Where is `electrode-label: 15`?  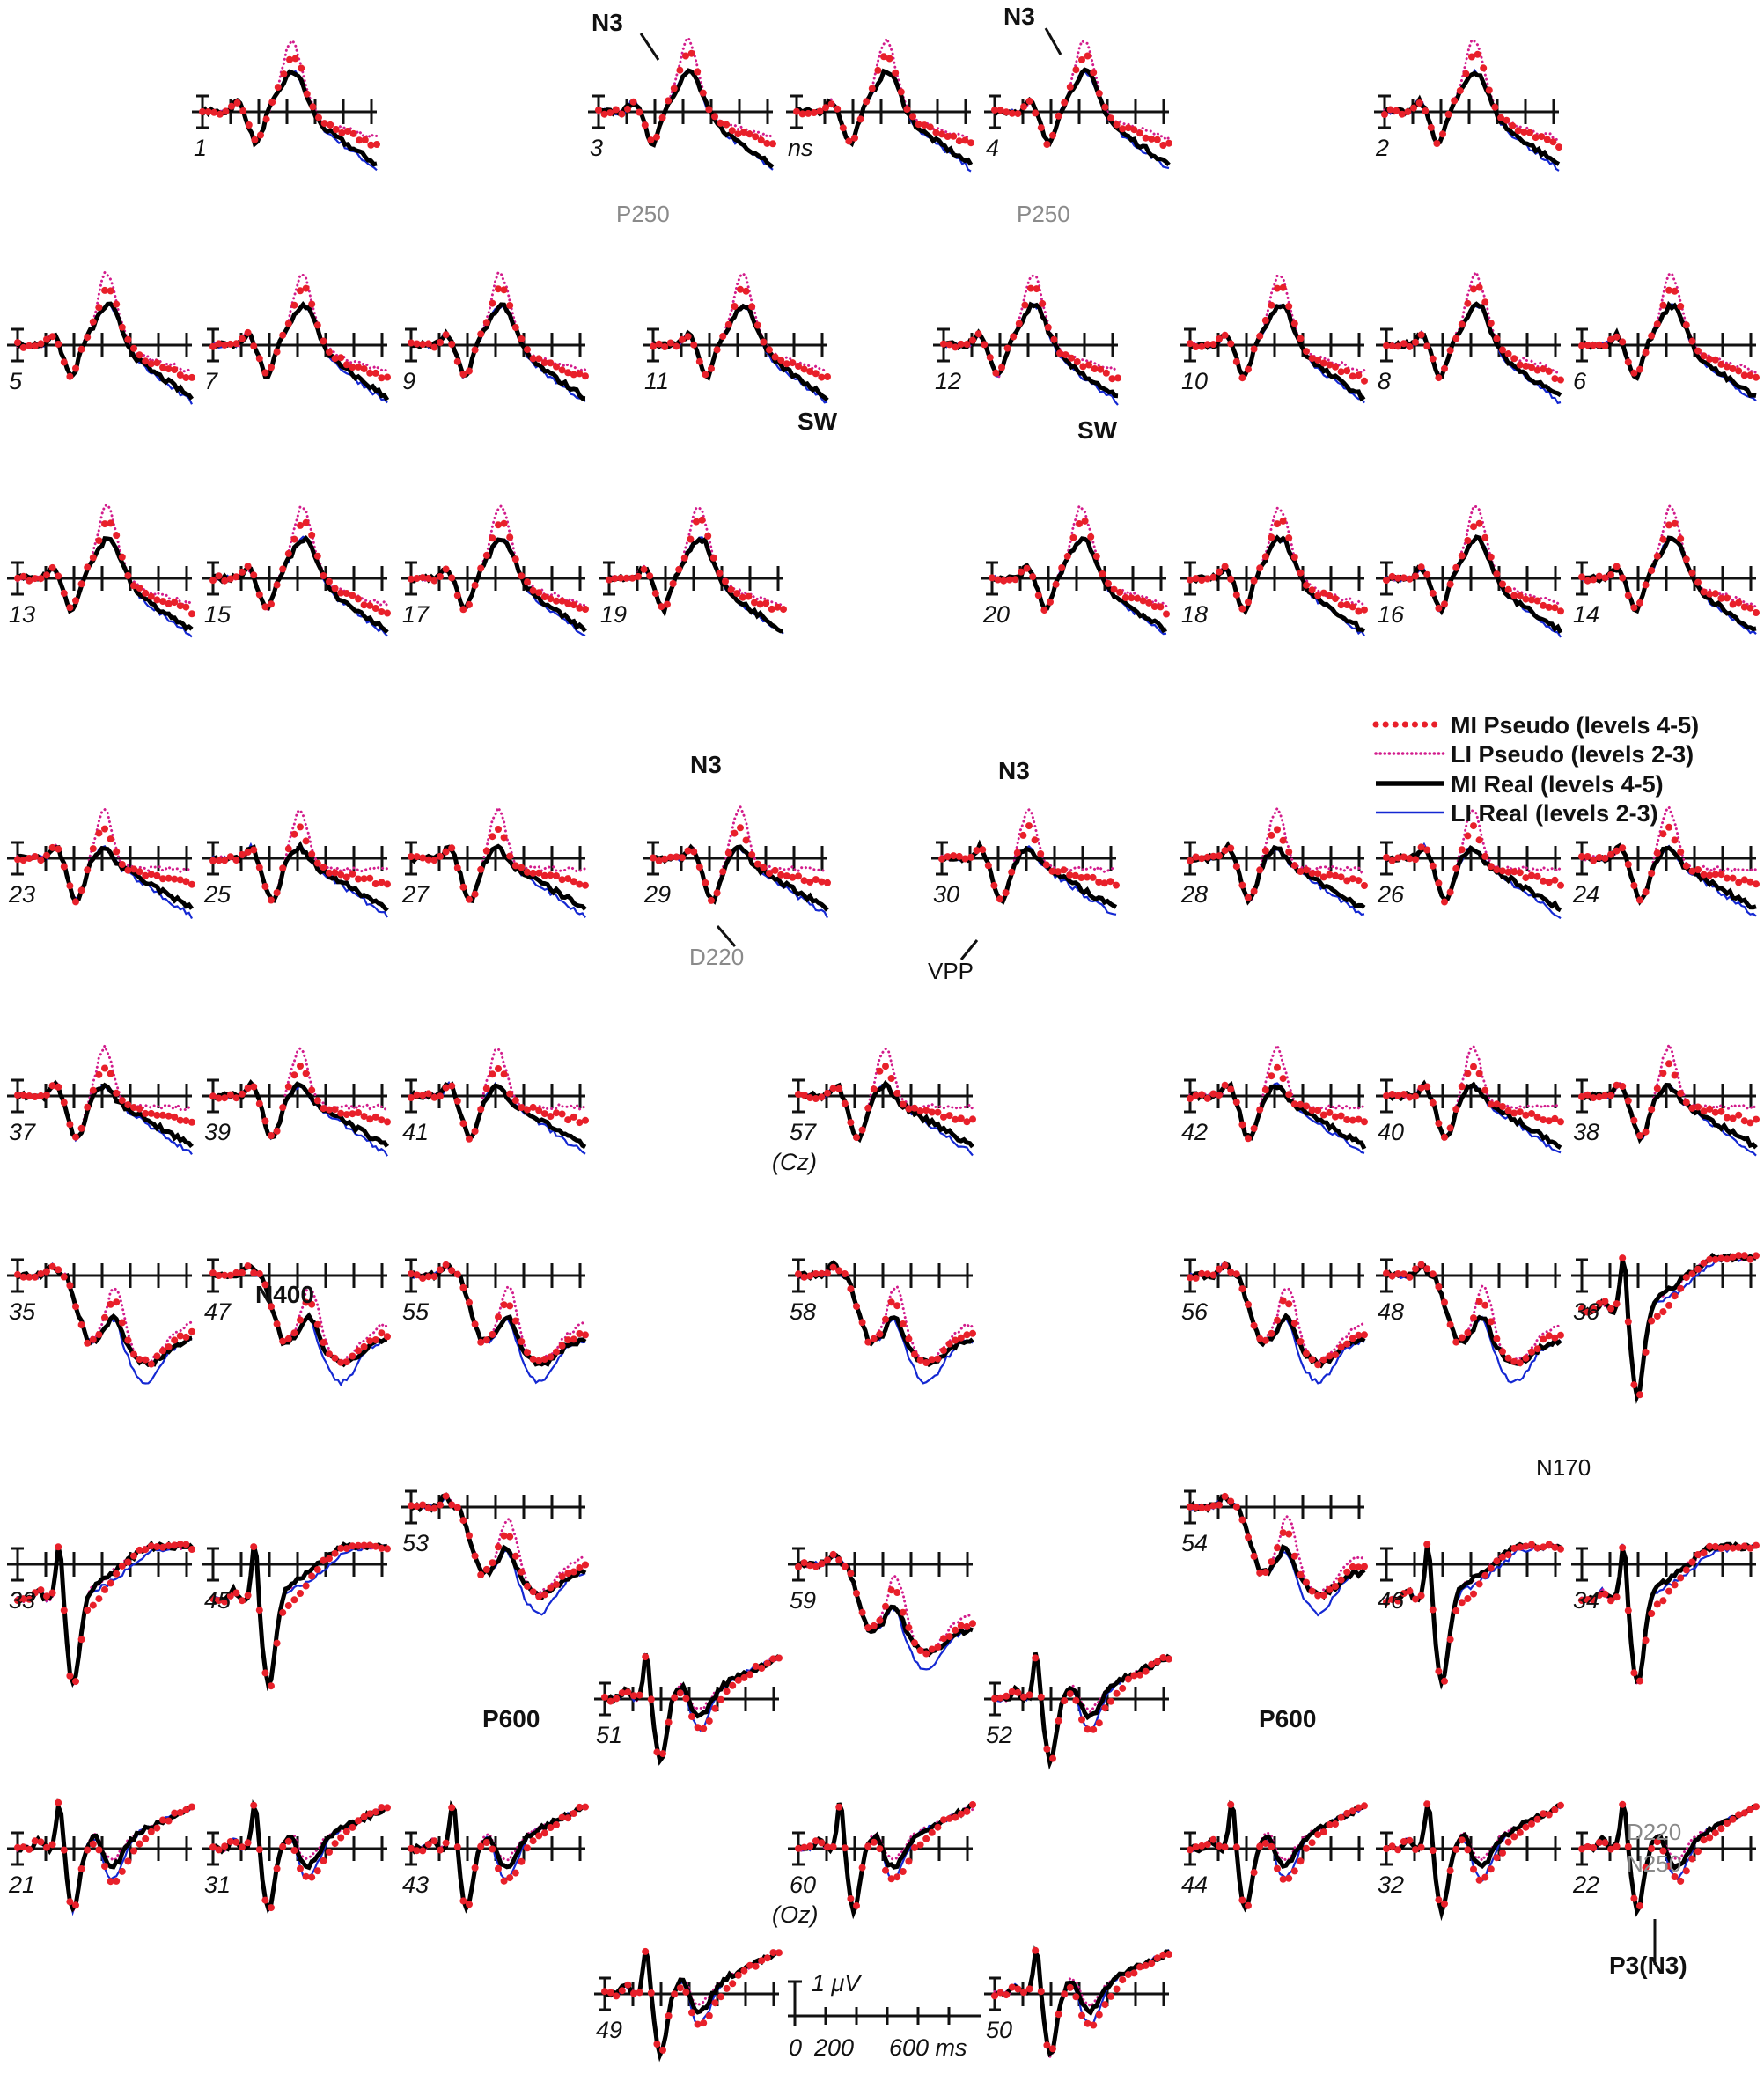 electrode-label: 15 is located at coordinates (218, 615).